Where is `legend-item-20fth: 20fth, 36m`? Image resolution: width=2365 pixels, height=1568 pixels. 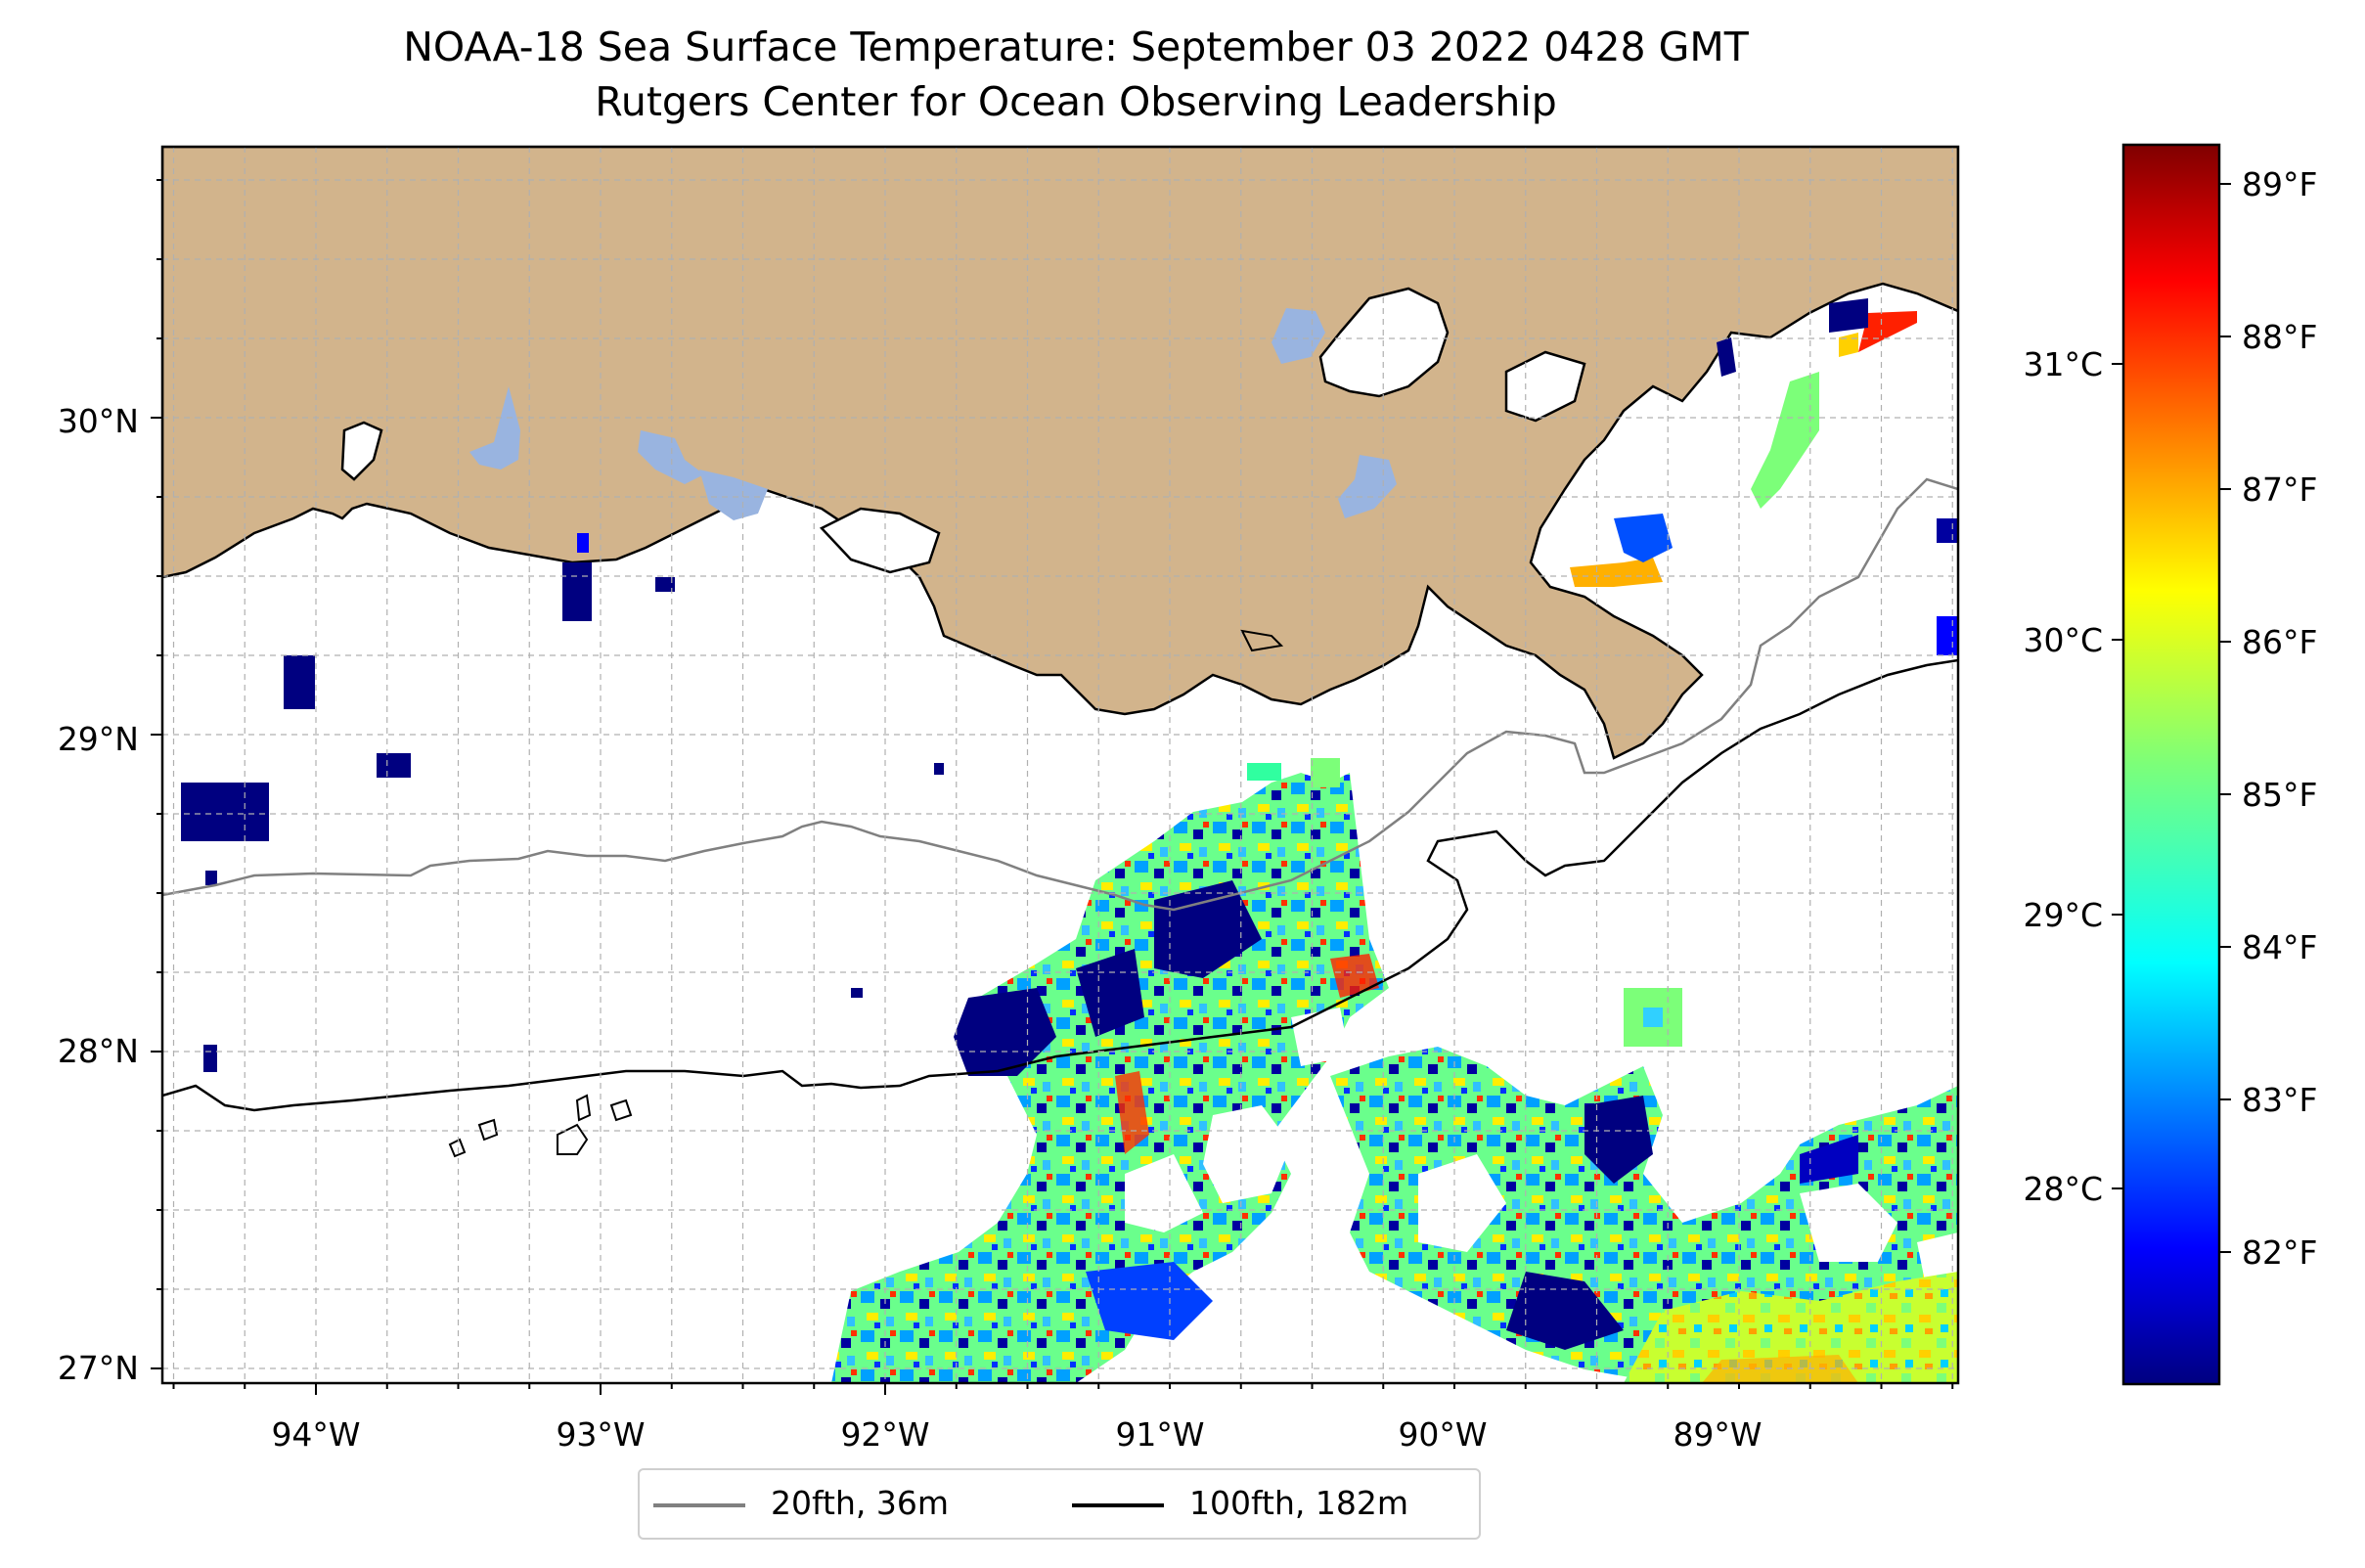
legend-item-20fth: 20fth, 36m is located at coordinates (801, 1503).